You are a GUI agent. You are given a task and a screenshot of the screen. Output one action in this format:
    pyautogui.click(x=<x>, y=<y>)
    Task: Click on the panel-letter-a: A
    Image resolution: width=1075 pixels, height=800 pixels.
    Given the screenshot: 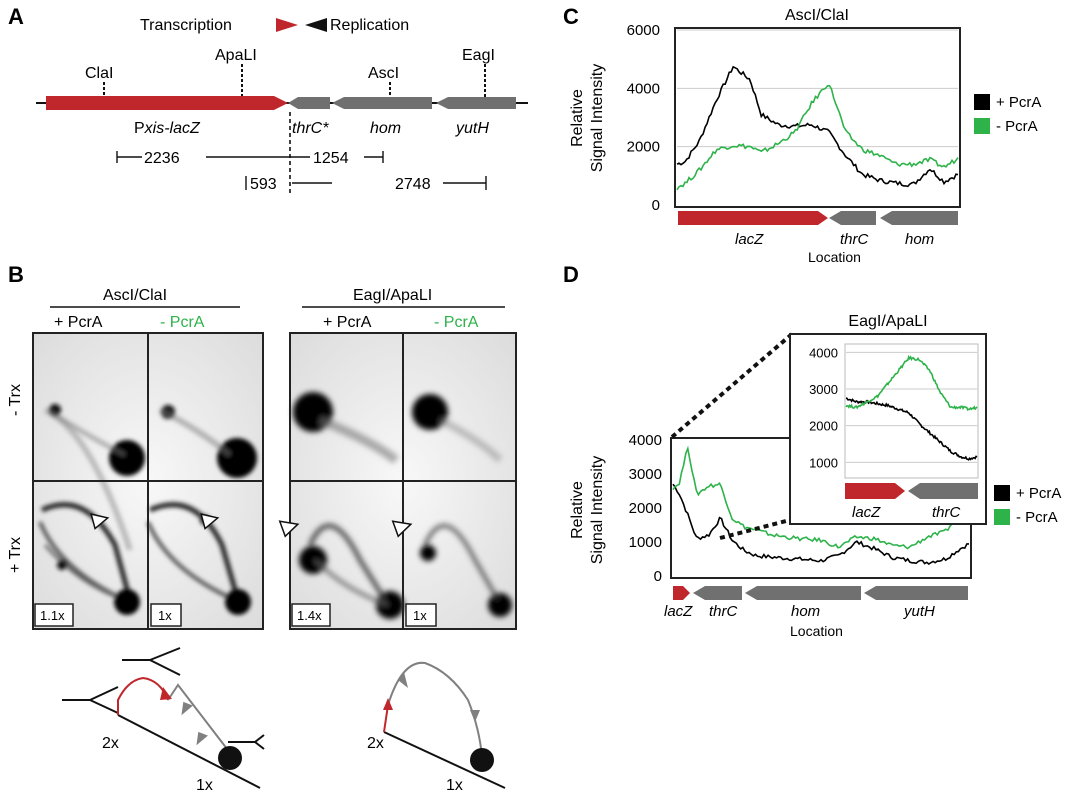 What is the action you would take?
    pyautogui.click(x=16, y=16)
    